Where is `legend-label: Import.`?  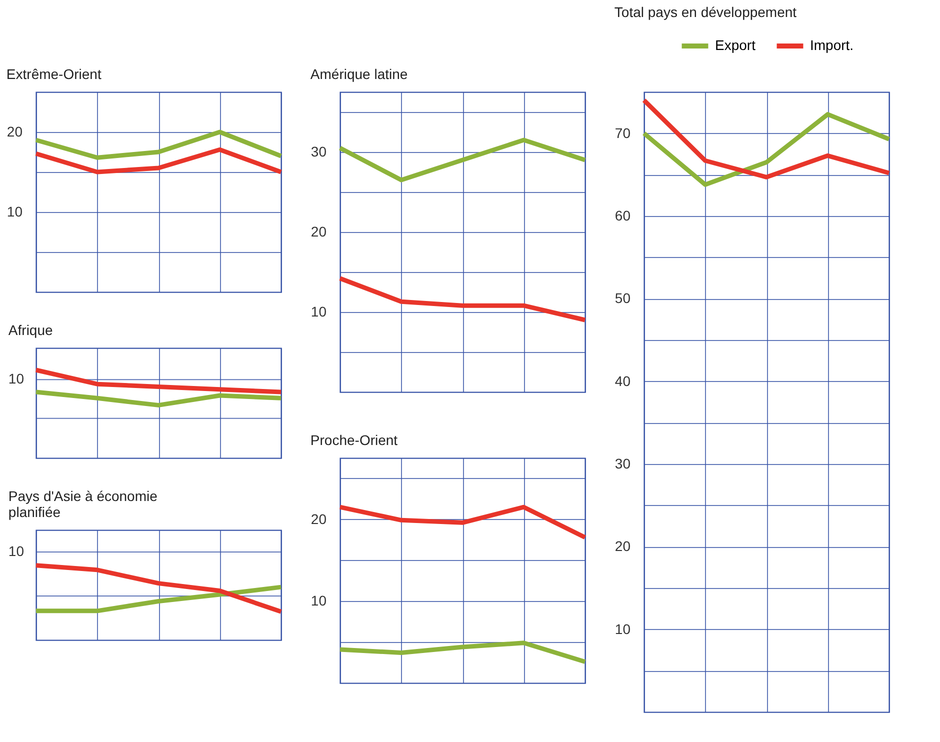 legend-label: Import. is located at coordinates (832, 45).